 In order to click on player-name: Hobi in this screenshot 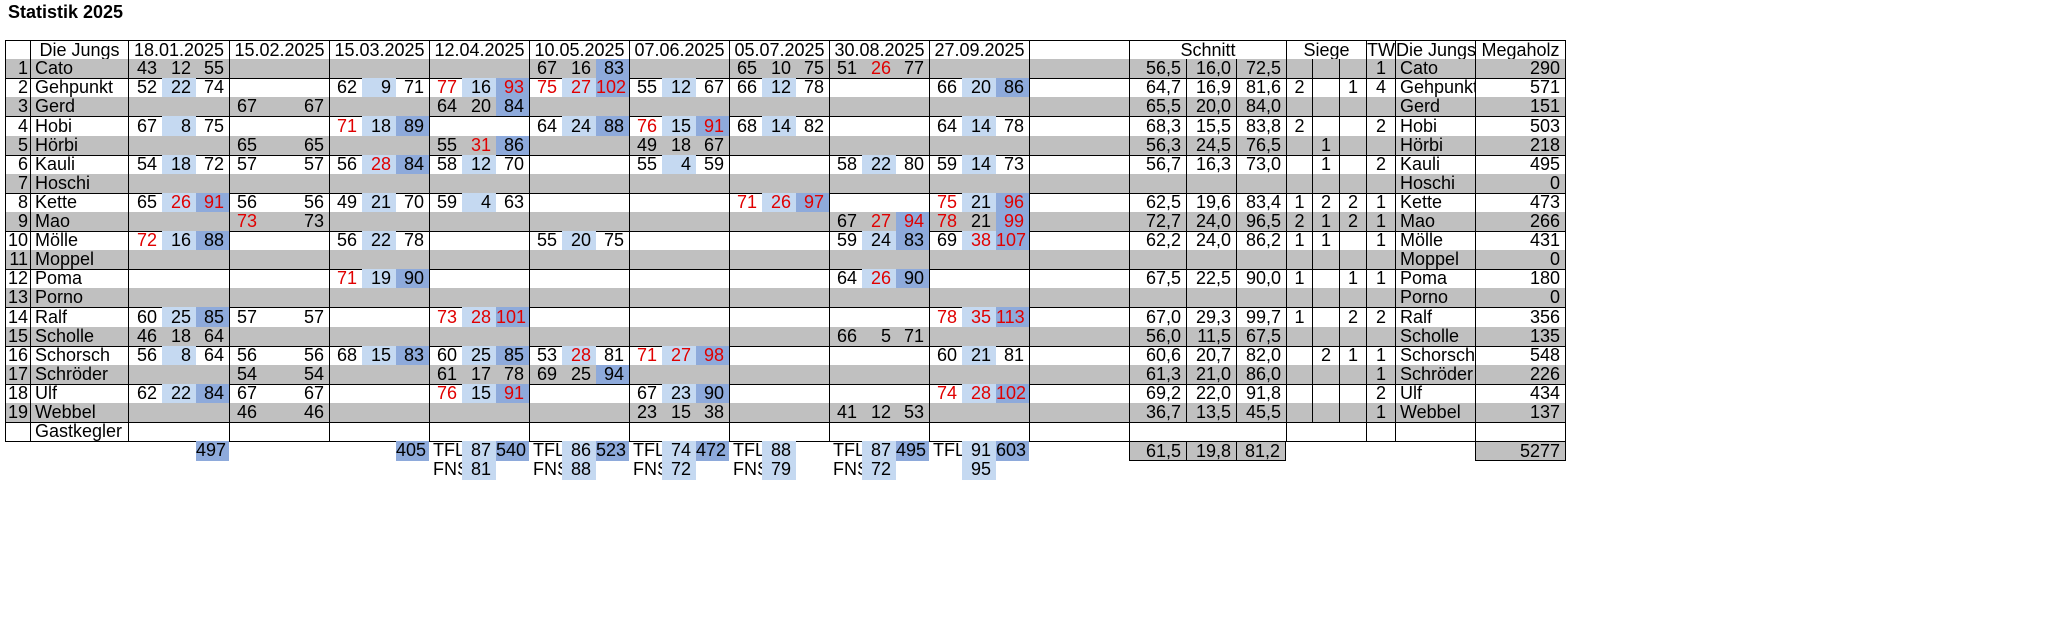, I will do `click(79, 126)`.